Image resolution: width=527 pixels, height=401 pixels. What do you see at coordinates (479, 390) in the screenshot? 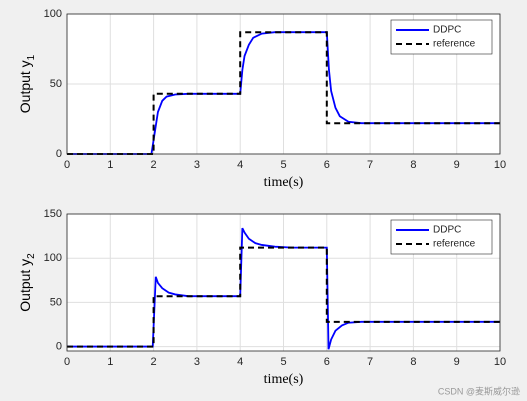
I see `watermark: CSDN @麦斯威尔逊` at bounding box center [479, 390].